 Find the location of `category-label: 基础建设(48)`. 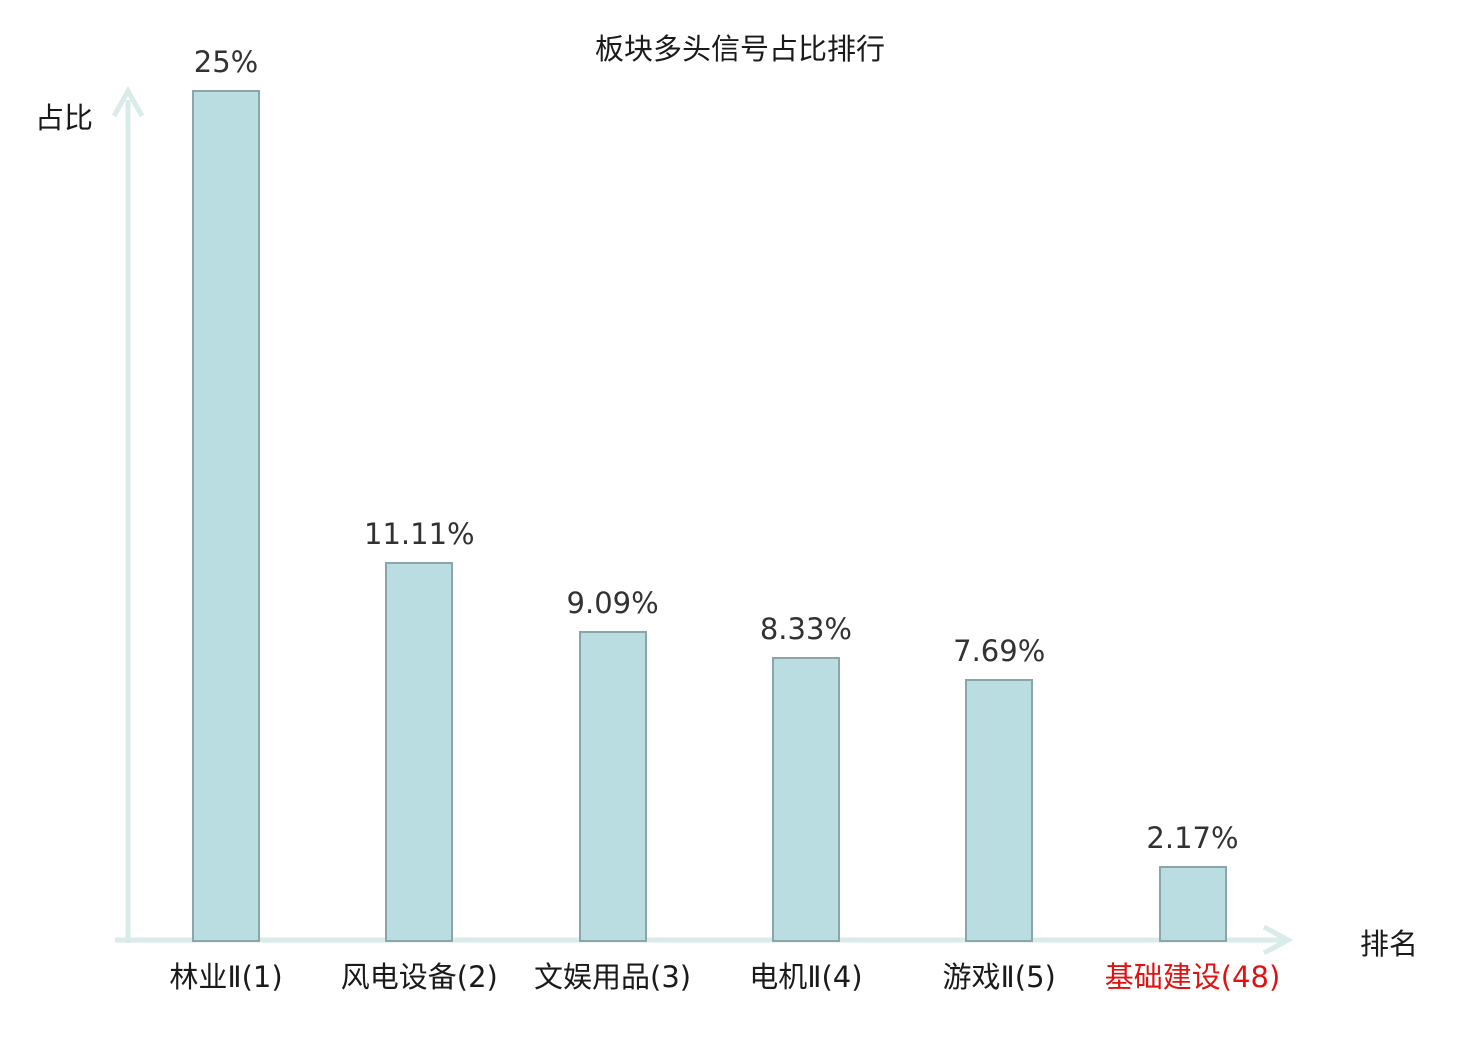

category-label: 基础建设(48) is located at coordinates (1192, 977).